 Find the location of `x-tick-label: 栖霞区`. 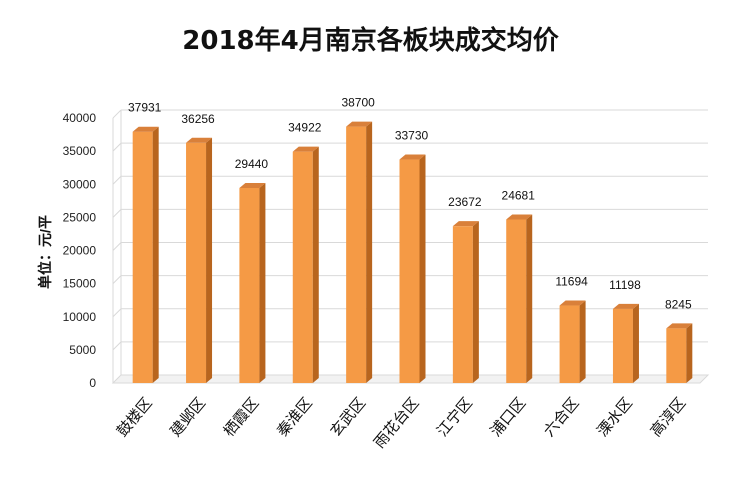

x-tick-label: 栖霞区 is located at coordinates (242, 417).